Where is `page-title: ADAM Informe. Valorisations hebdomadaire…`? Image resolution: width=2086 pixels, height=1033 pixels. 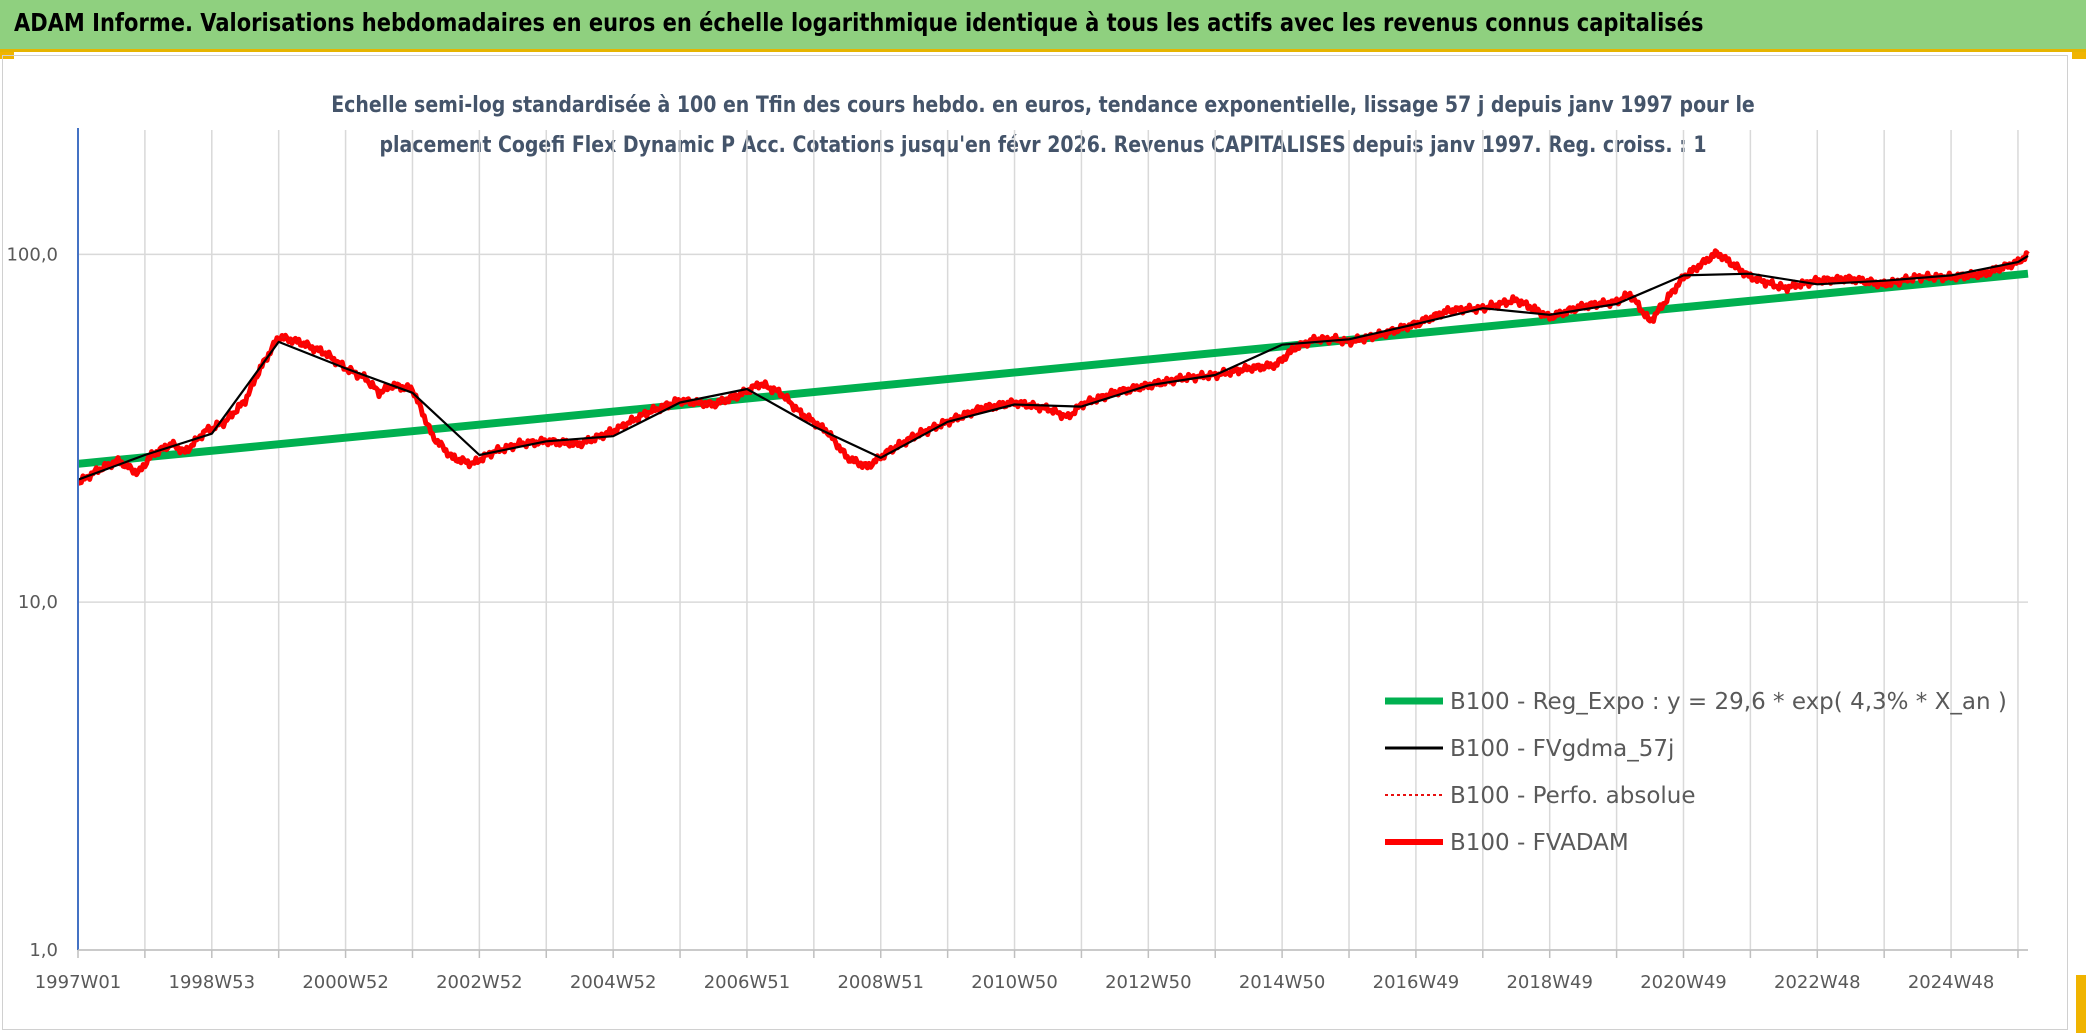 page-title: ADAM Informe. Valorisations hebdomadaire… is located at coordinates (859, 22).